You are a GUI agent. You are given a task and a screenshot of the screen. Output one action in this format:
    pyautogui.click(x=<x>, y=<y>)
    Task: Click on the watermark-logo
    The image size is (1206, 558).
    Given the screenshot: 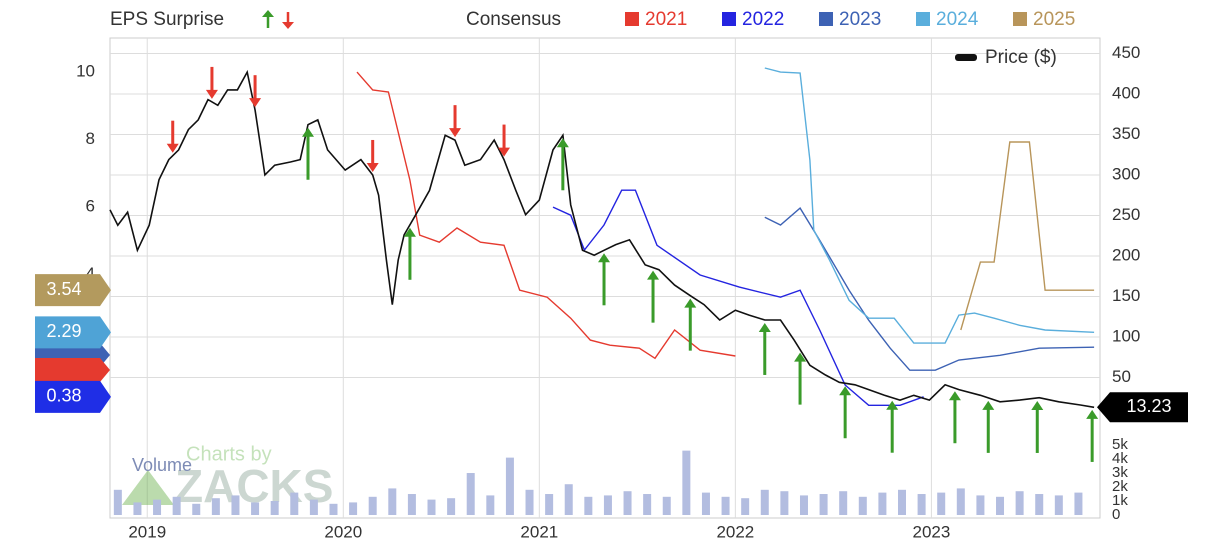 What is the action you would take?
    pyautogui.click(x=148, y=487)
    